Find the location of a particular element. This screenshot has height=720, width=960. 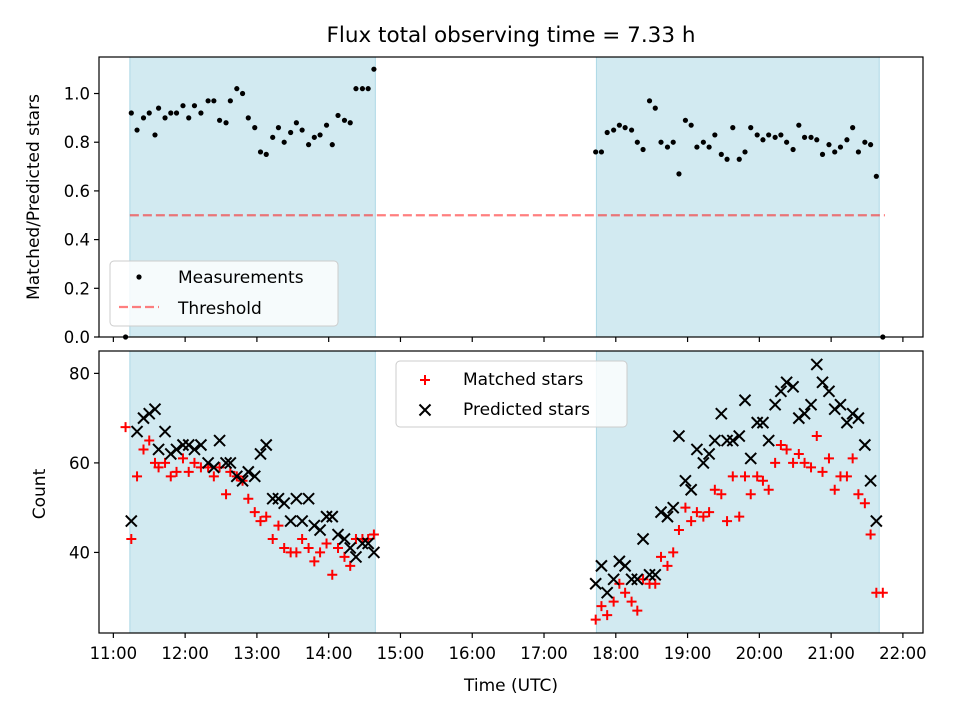

top-y-tick-label: 1.0 is located at coordinates (77, 94).